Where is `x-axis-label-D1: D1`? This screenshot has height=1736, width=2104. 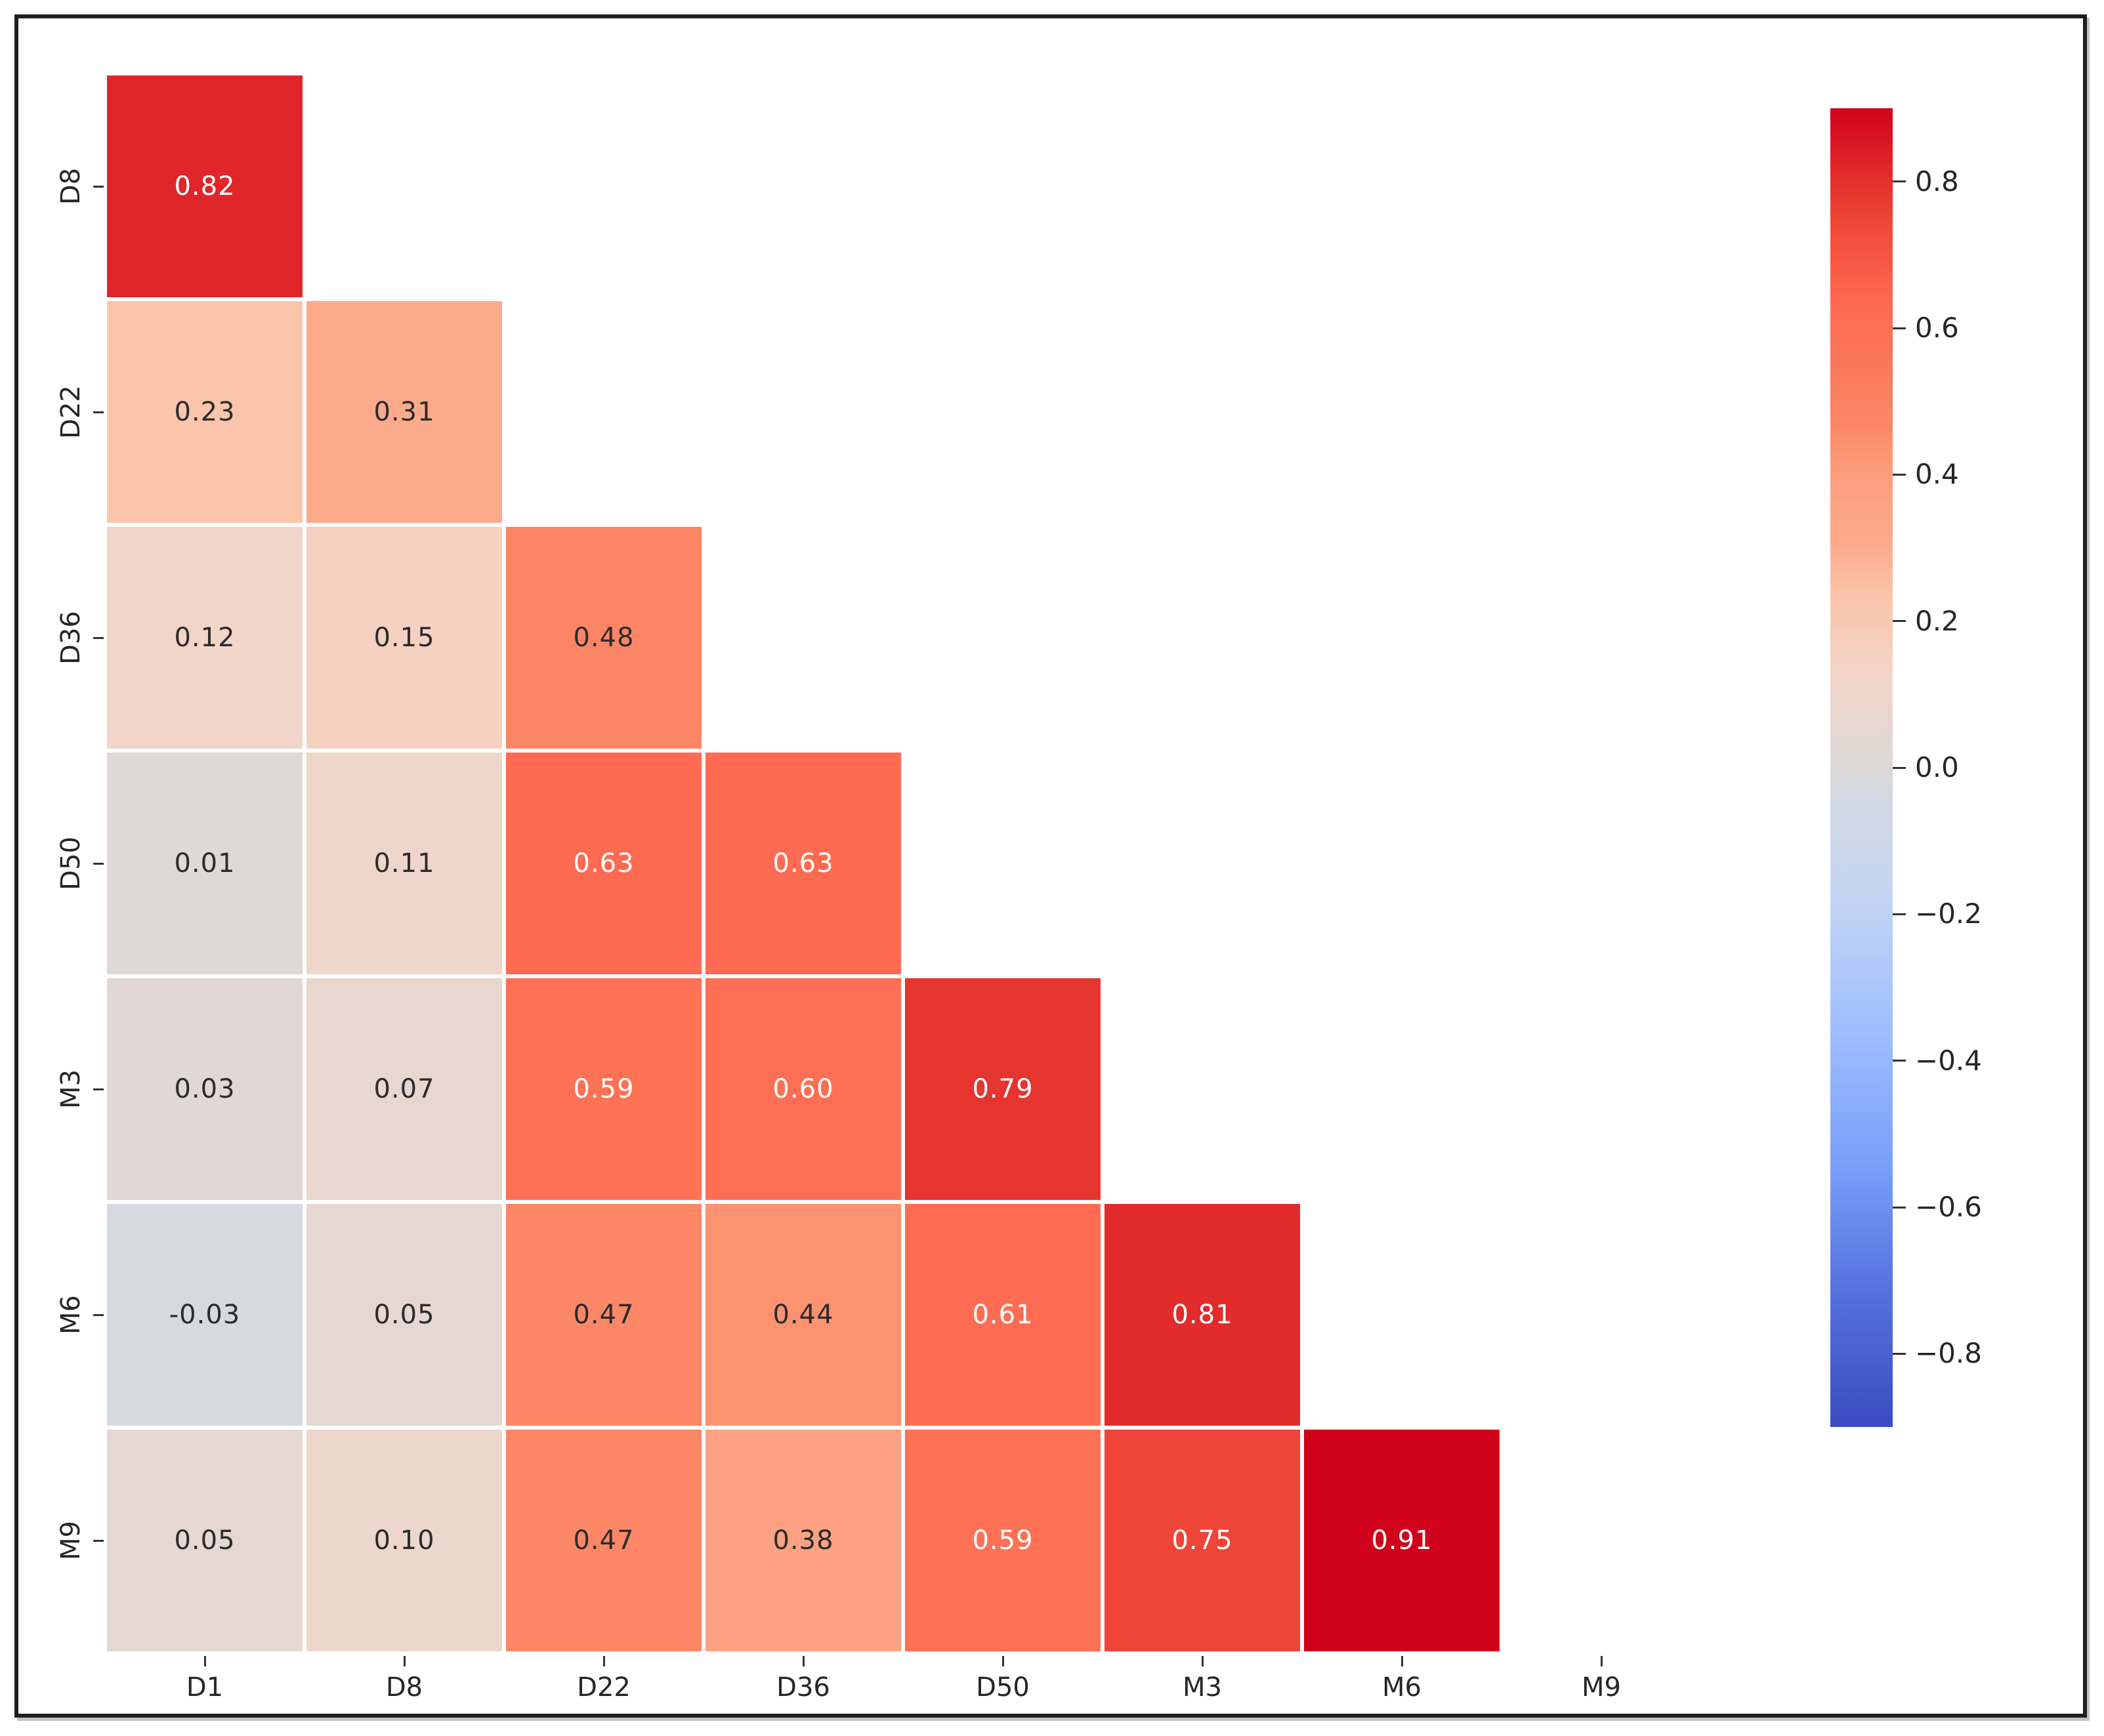 x-axis-label-D1: D1 is located at coordinates (205, 1687).